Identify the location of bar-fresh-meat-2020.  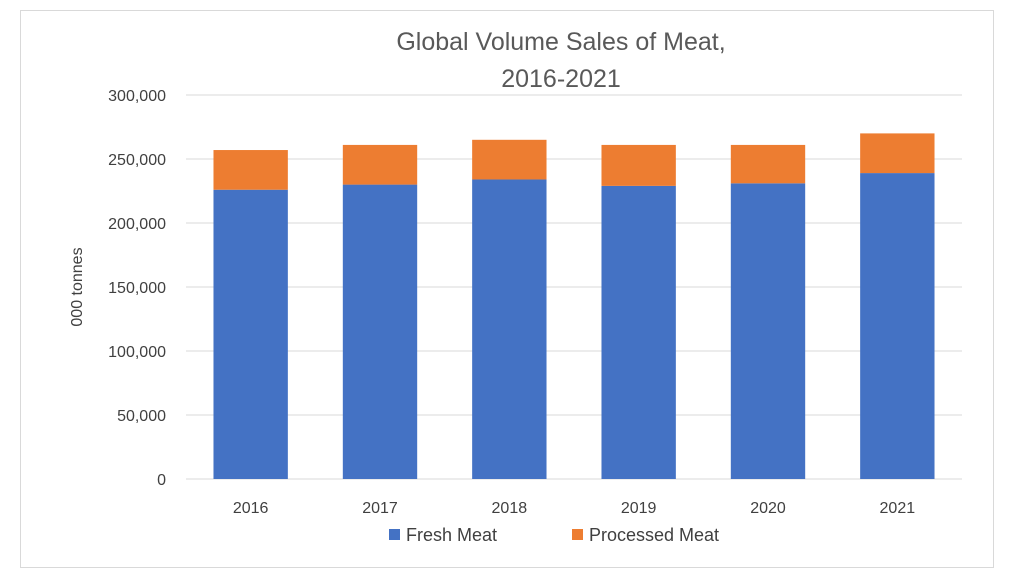
(768, 331).